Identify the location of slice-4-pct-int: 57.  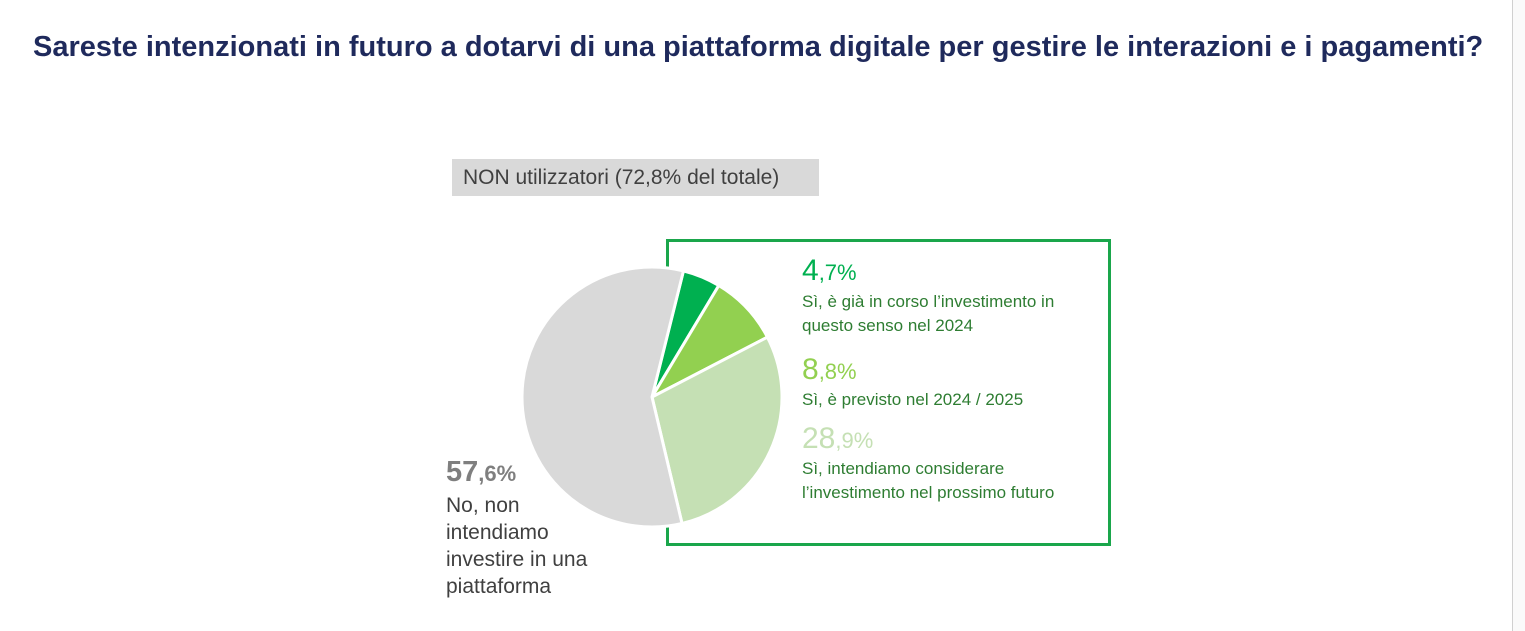
(462, 472).